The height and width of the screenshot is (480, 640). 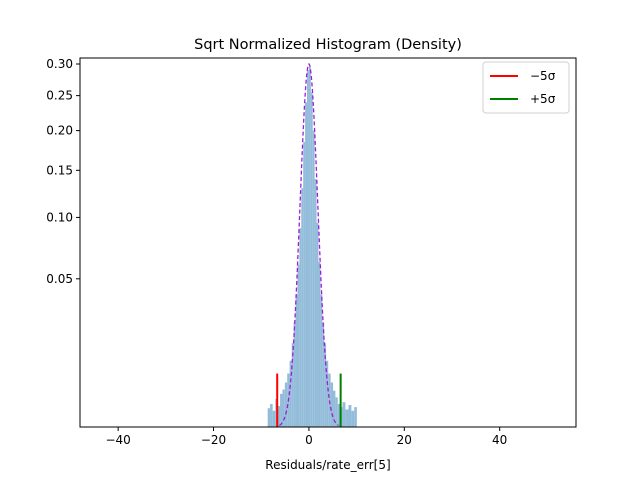 I want to click on x-tick-label: 0, so click(x=309, y=440).